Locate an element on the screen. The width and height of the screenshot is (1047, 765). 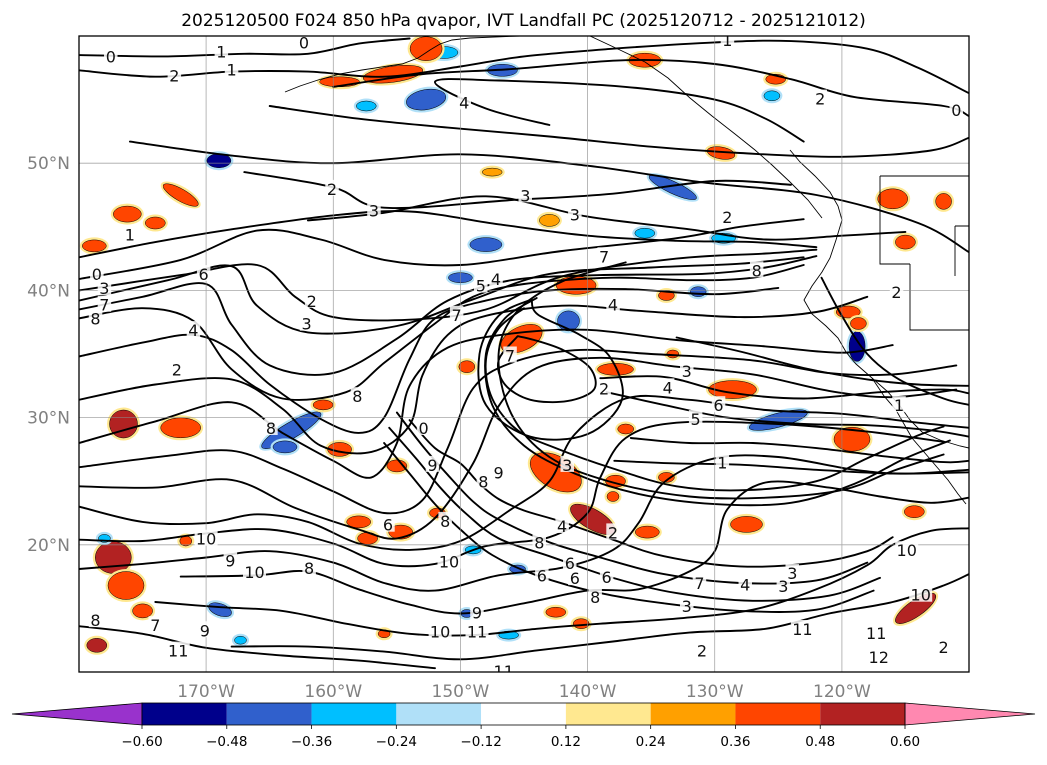
colorbar-tick-label: 0.60 is located at coordinates (905, 742).